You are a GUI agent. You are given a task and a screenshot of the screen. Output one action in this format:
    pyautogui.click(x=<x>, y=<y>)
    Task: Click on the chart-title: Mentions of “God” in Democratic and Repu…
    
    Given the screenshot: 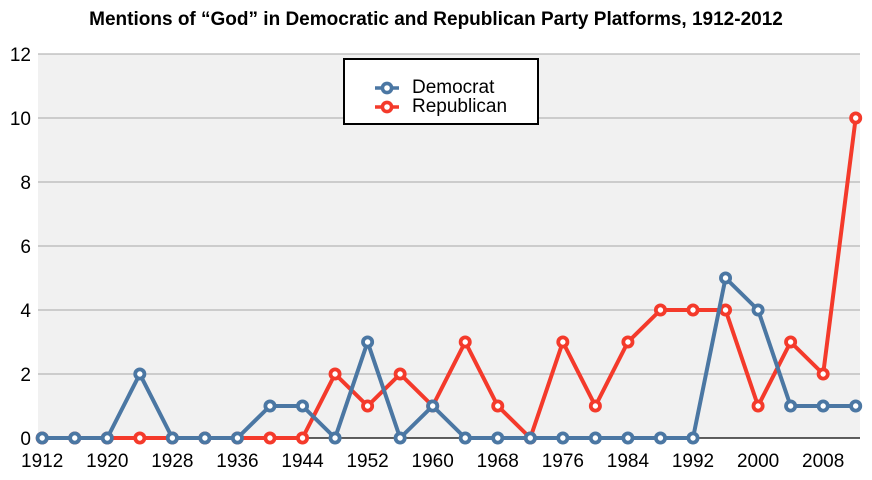 What is the action you would take?
    pyautogui.click(x=436, y=19)
    